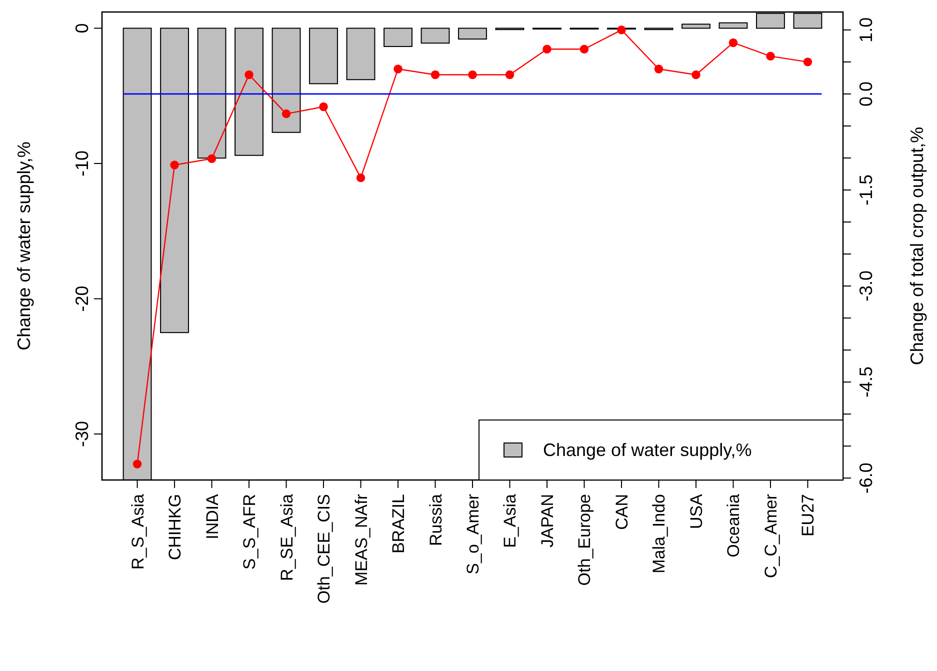 The height and width of the screenshot is (671, 937). Describe the element at coordinates (436, 519) in the screenshot. I see `x-tick-label: Russia` at that location.